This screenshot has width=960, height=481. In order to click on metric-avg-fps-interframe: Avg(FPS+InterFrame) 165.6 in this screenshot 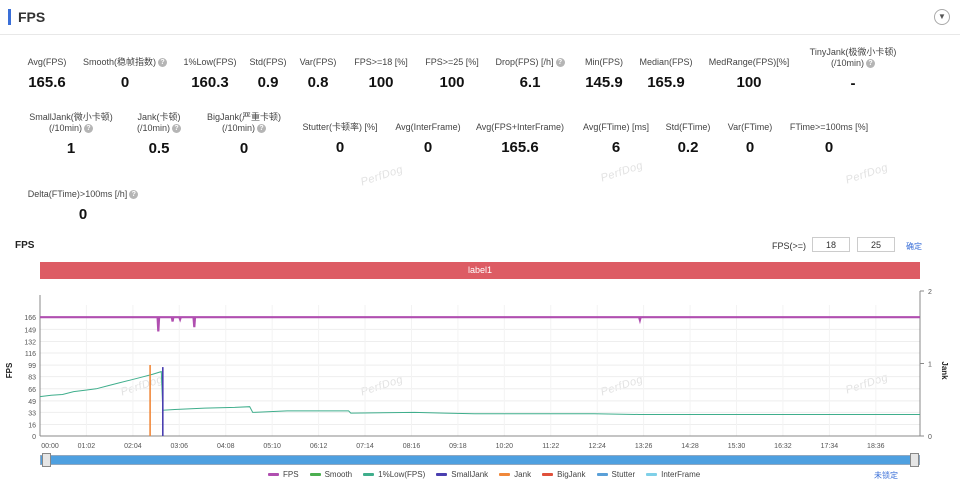, I will do `click(520, 139)`.